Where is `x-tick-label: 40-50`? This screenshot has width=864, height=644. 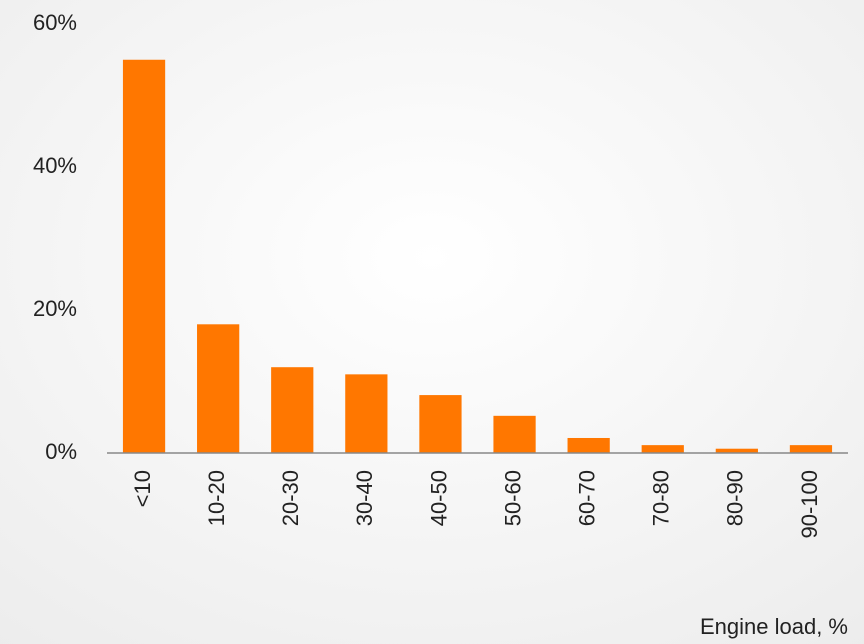
x-tick-label: 40-50 is located at coordinates (438, 498).